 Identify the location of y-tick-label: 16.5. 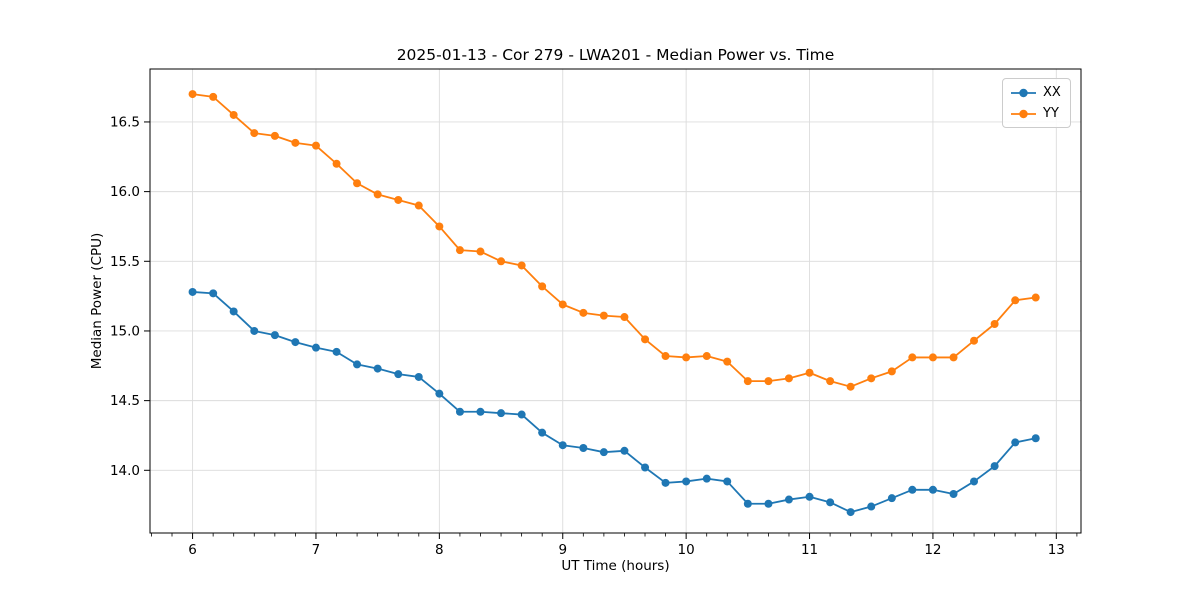
(125, 122).